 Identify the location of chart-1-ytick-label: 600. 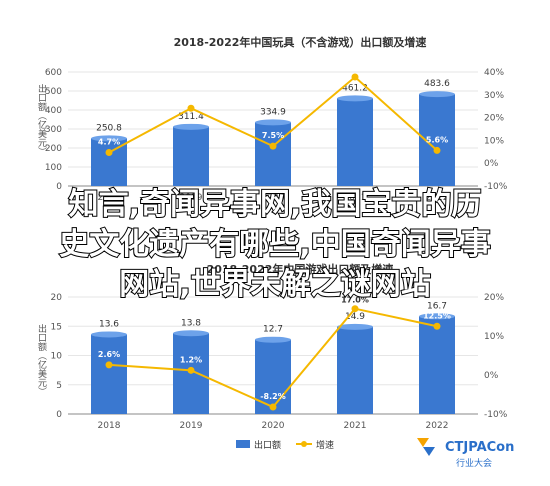
(53, 73).